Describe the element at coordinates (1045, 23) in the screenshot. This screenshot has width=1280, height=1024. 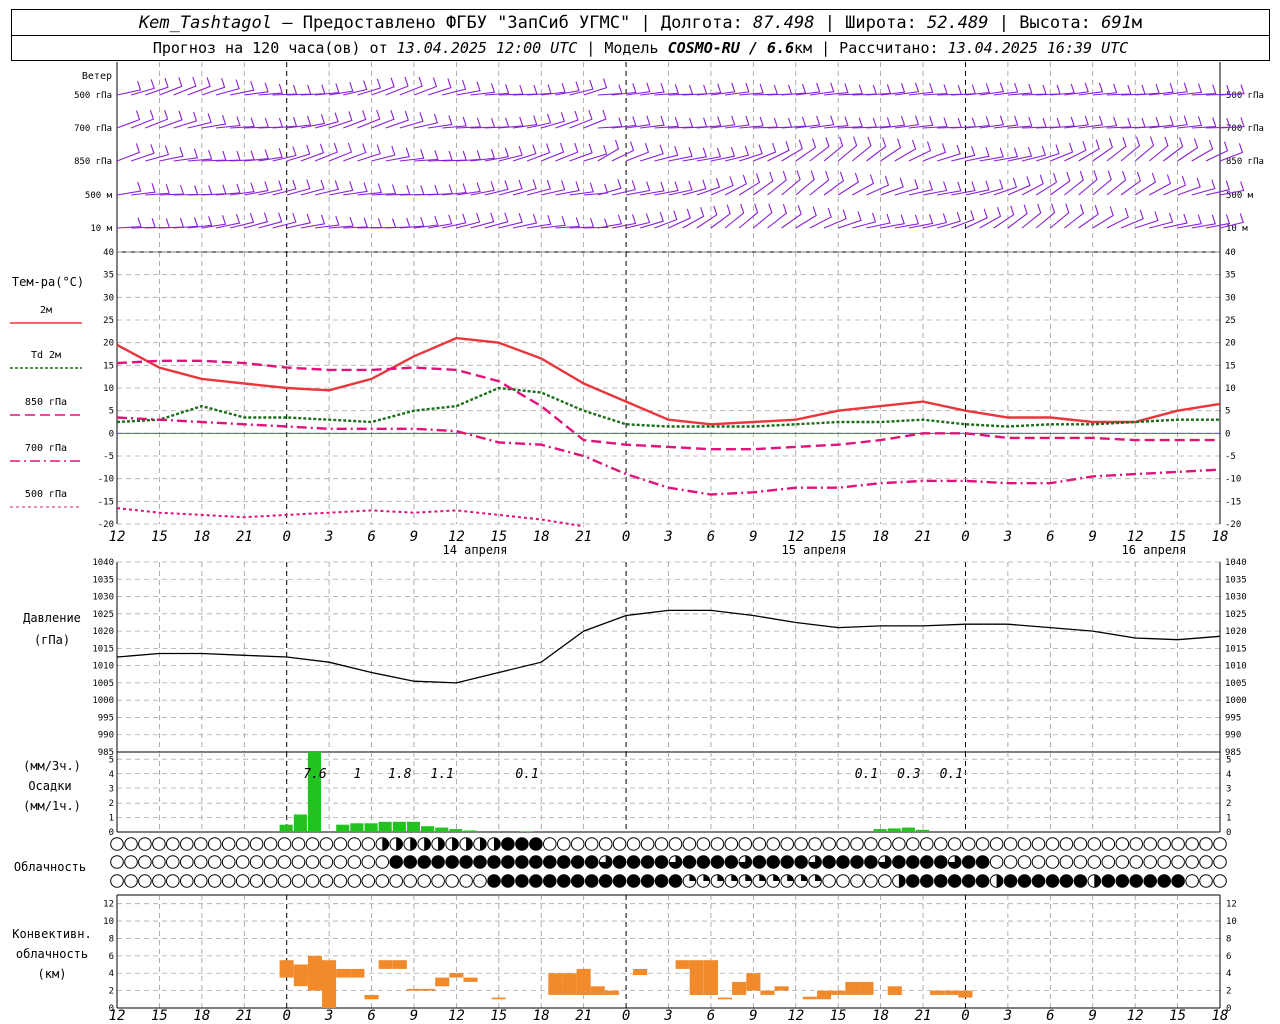
I see `altitude-label: | Высота:` at that location.